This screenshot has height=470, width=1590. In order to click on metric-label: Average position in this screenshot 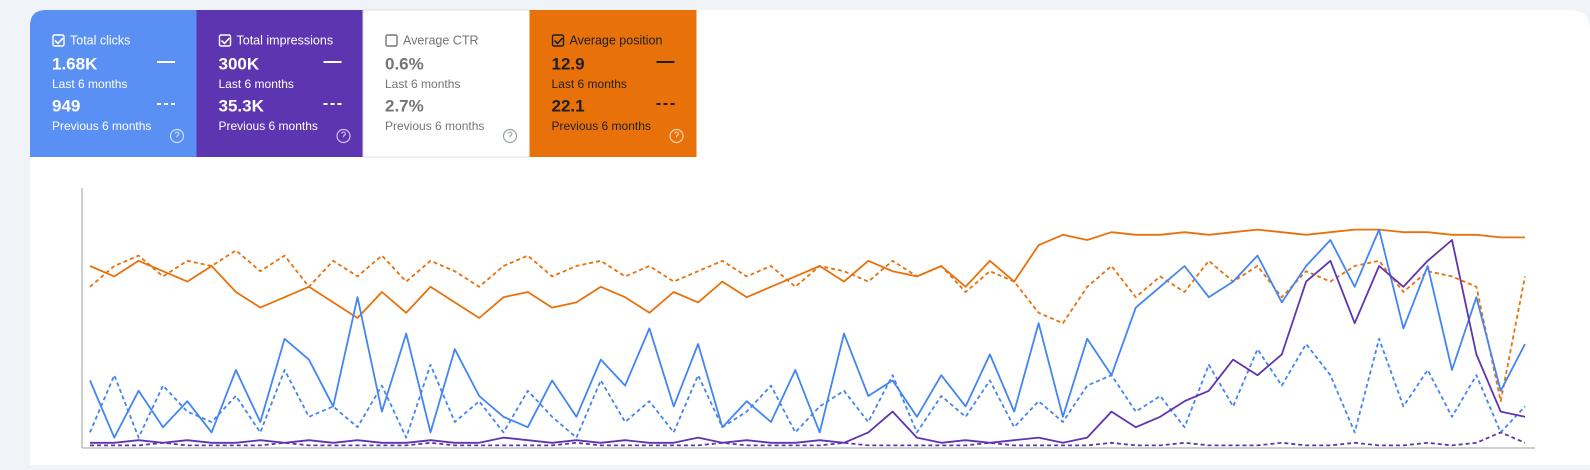, I will do `click(616, 40)`.